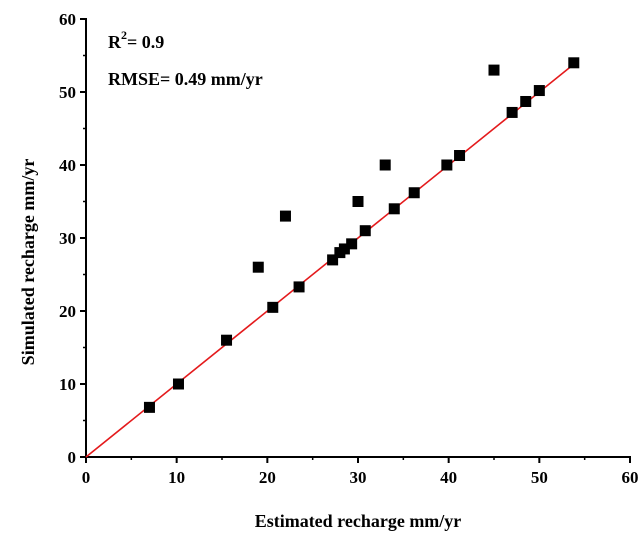 The height and width of the screenshot is (533, 642). I want to click on y-tick-label: 30, so click(67, 238).